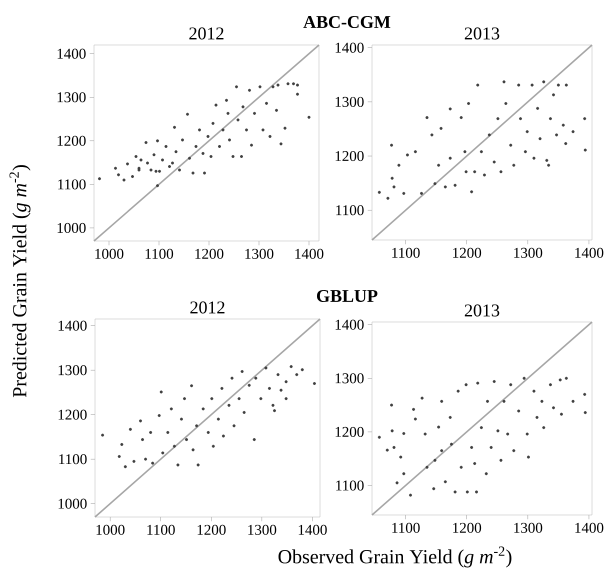 This screenshot has width=609, height=574. What do you see at coordinates (160, 253) in the screenshot?
I see `x-tick-label: 1100` at bounding box center [160, 253].